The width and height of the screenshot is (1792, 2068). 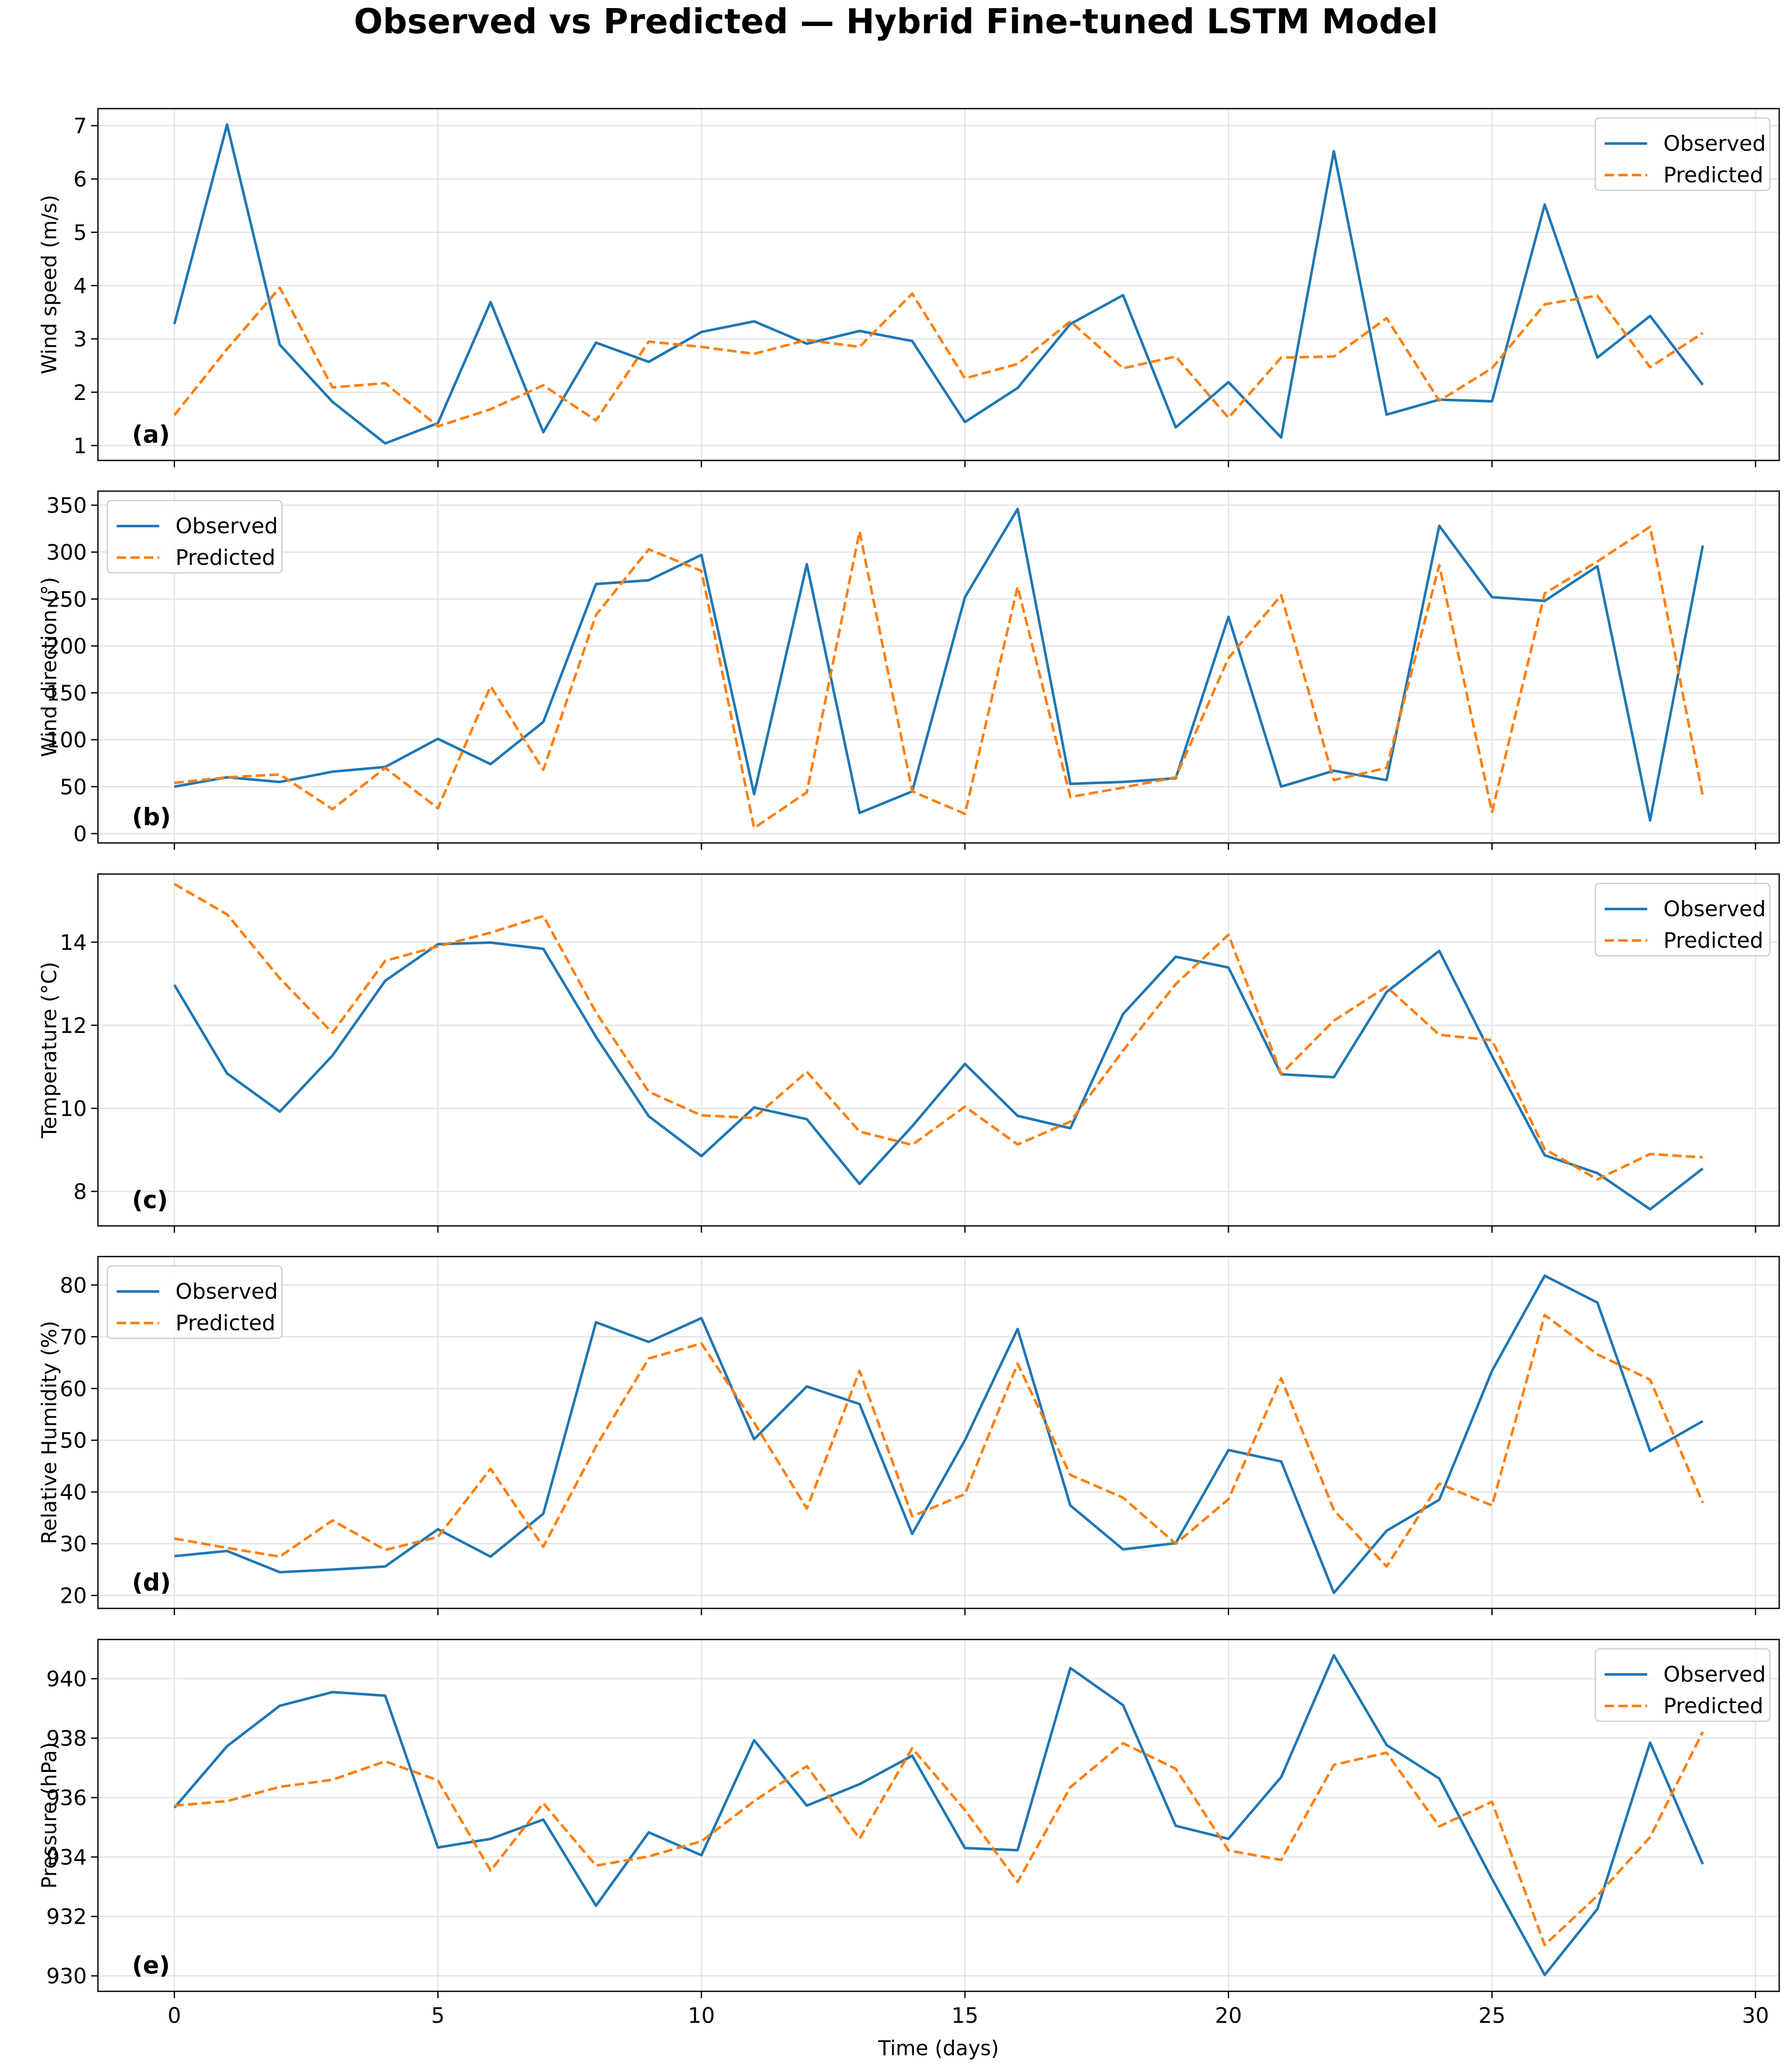 What do you see at coordinates (73, 1108) in the screenshot?
I see `y-tick-label: 10` at bounding box center [73, 1108].